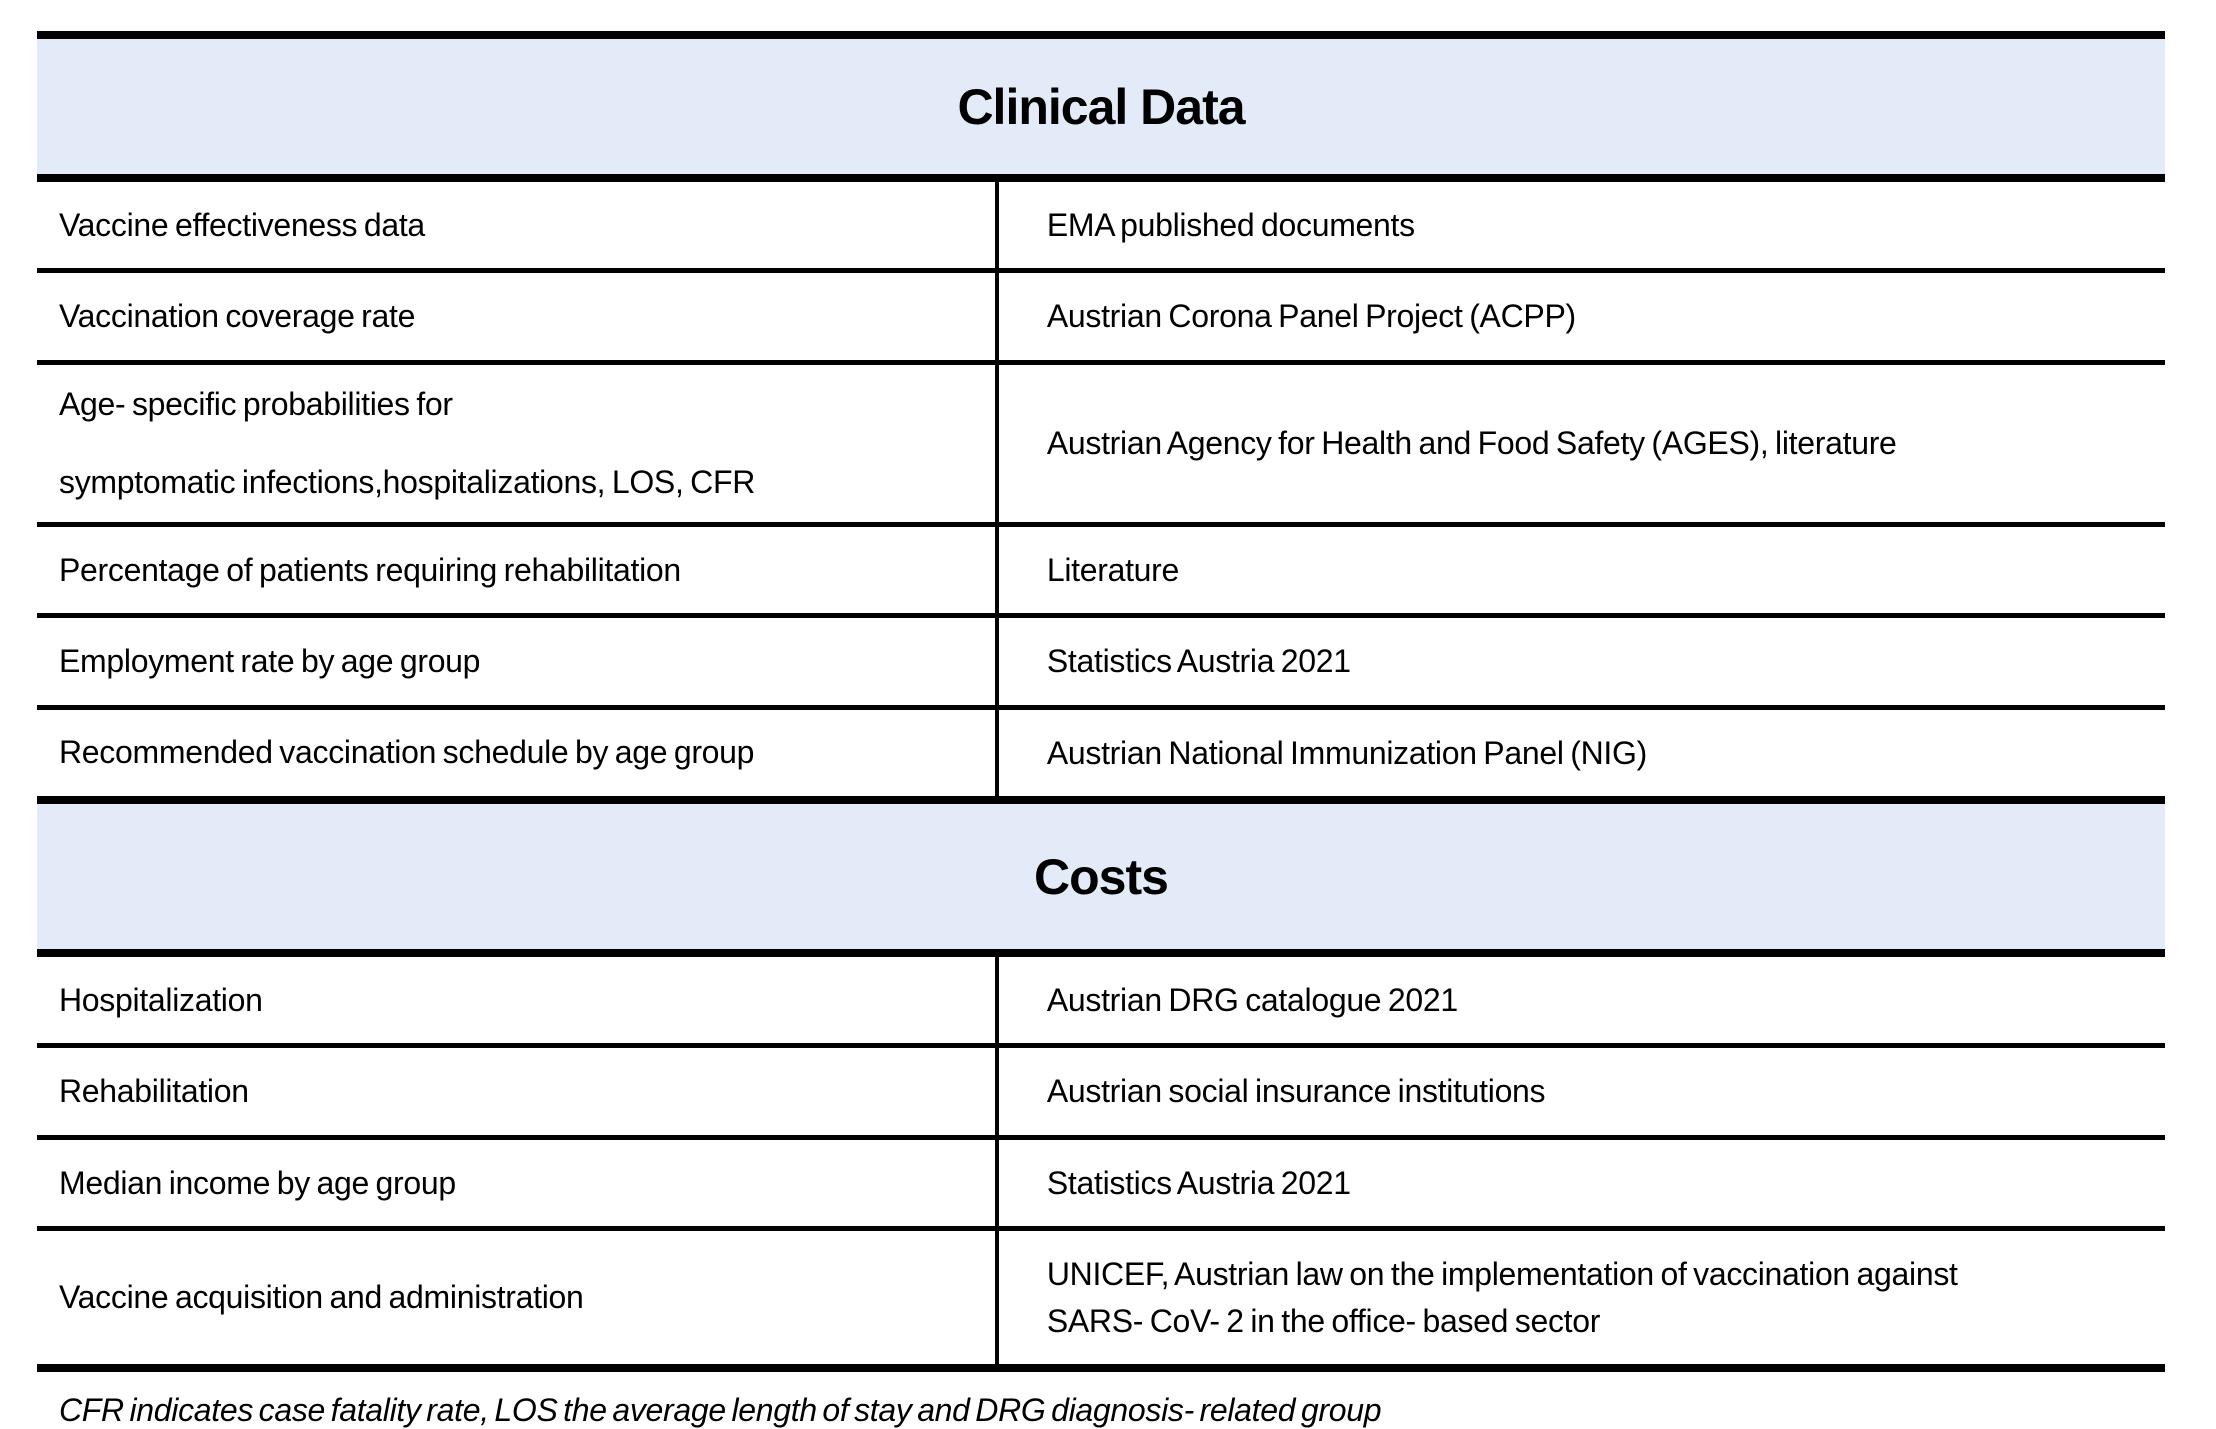  What do you see at coordinates (518, 1183) in the screenshot?
I see `param-cell: Median income by age group` at bounding box center [518, 1183].